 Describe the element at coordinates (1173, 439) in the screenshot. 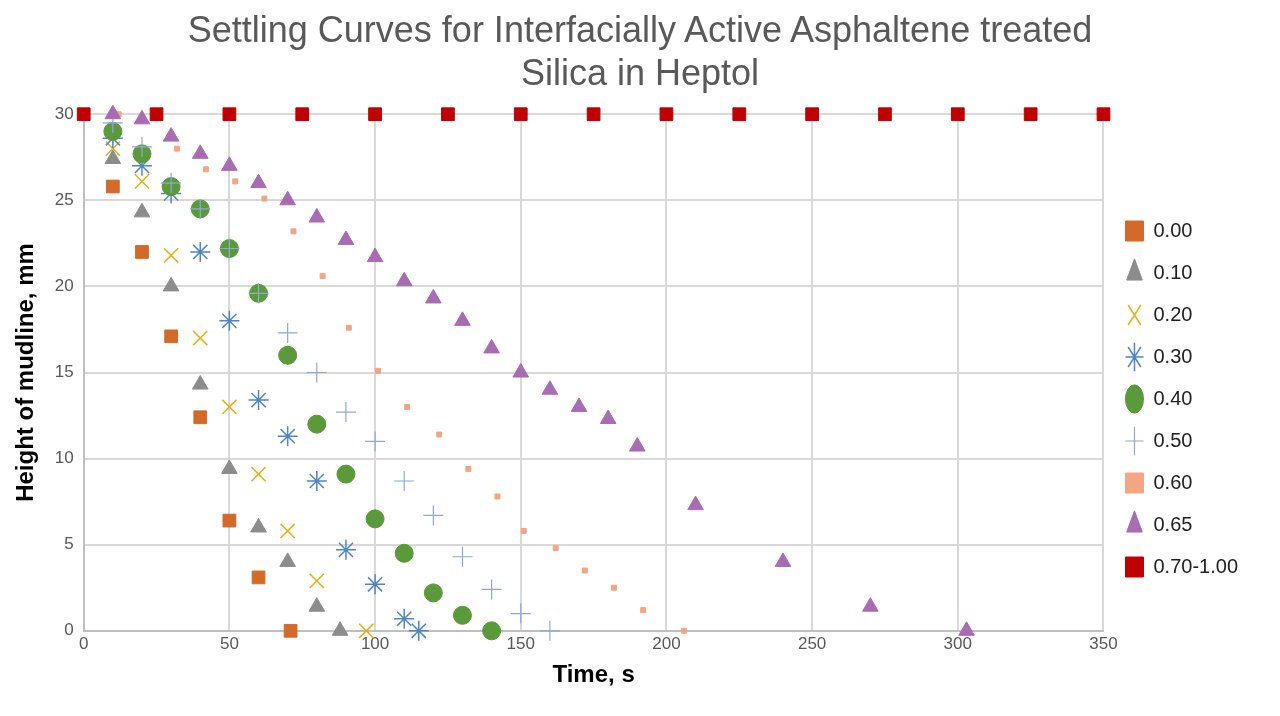

I see `legend-label: 0.50` at that location.